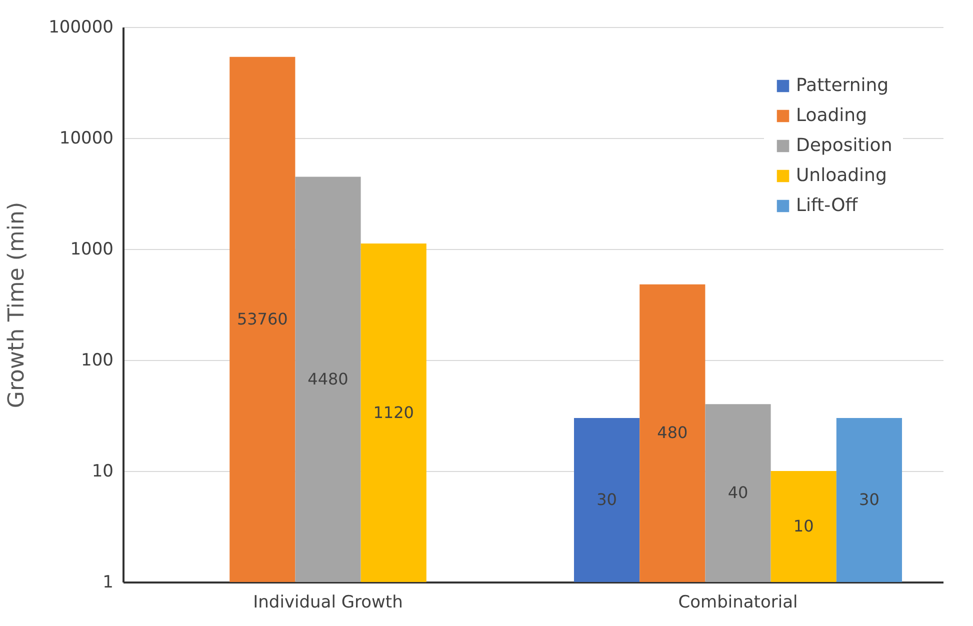 This screenshot has height=626, width=973. I want to click on data-label: 1120, so click(393, 412).